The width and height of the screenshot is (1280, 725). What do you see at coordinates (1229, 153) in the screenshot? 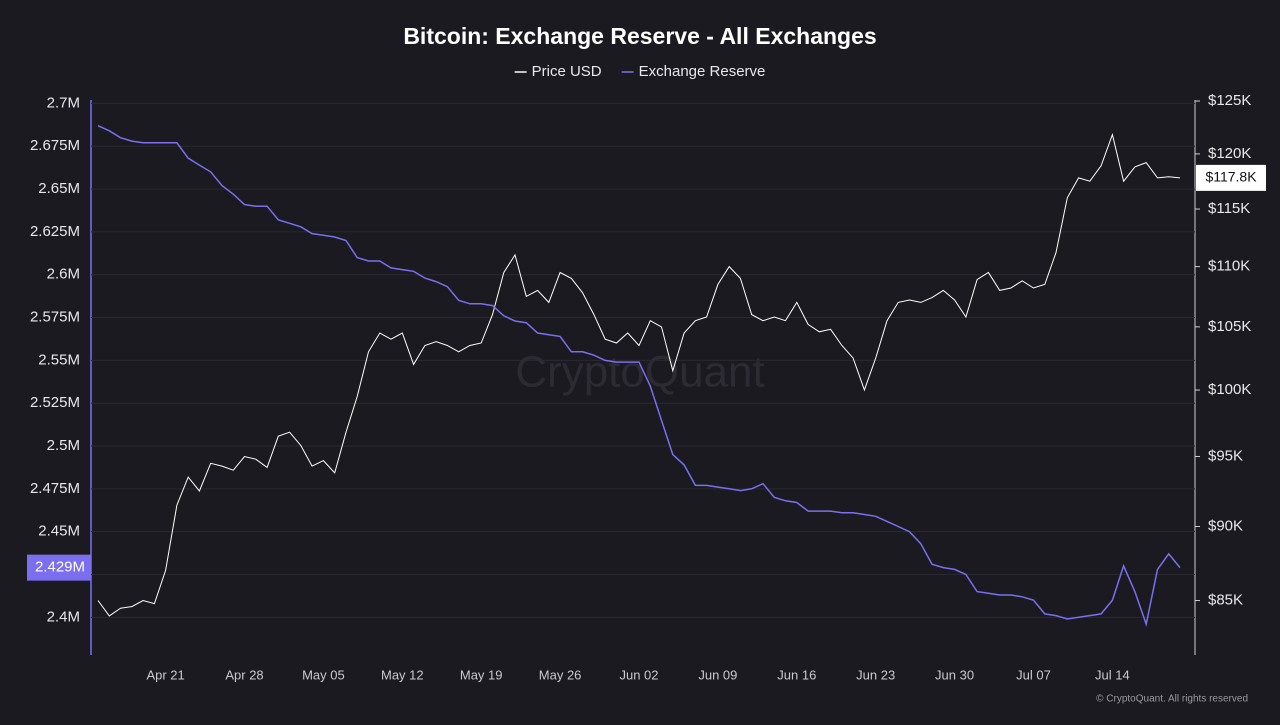
I see `y2-tick-label: $120K` at bounding box center [1229, 153].